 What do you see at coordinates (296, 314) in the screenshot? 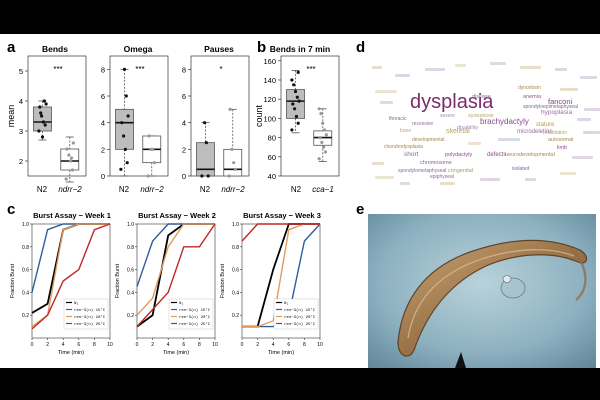
I see `legend-box` at bounding box center [296, 314].